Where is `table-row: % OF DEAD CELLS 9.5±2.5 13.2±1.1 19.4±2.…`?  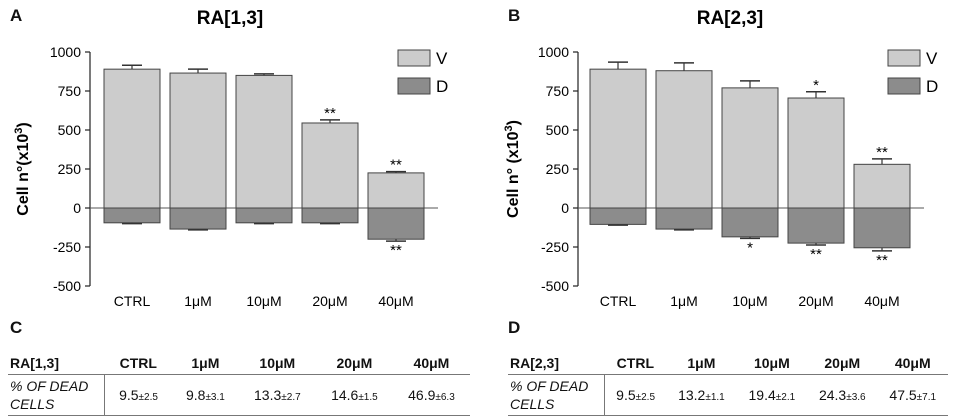
table-row: % OF DEAD CELLS 9.5±2.5 13.2±1.1 19.4±2.… is located at coordinates (728, 395).